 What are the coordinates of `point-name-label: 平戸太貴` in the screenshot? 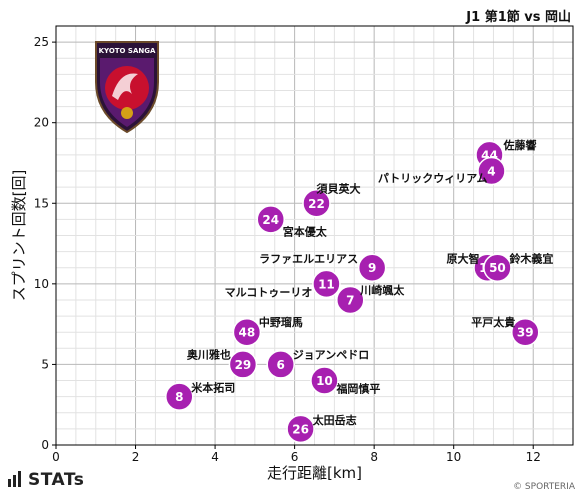 It's located at (493, 322).